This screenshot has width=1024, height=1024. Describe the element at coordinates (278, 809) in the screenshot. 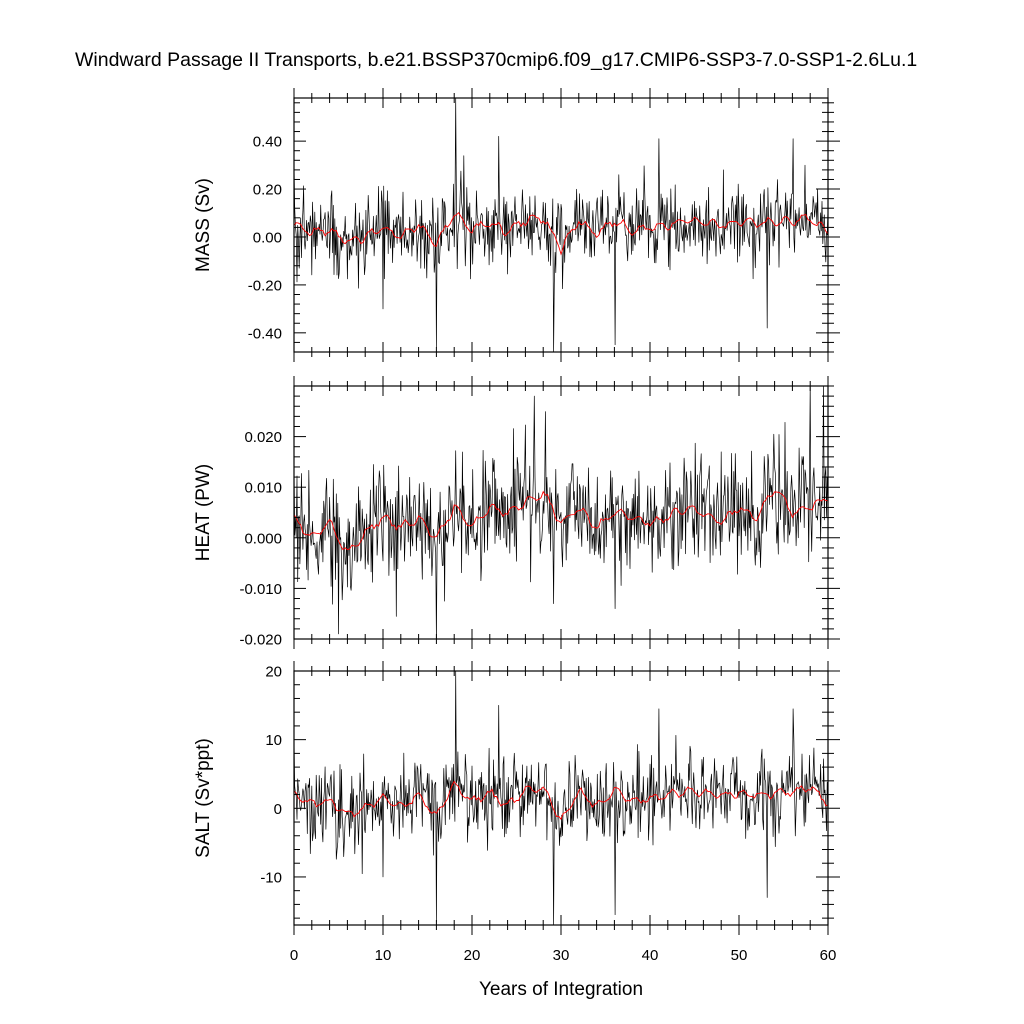

I see `salt-y-tick-label: 0` at that location.